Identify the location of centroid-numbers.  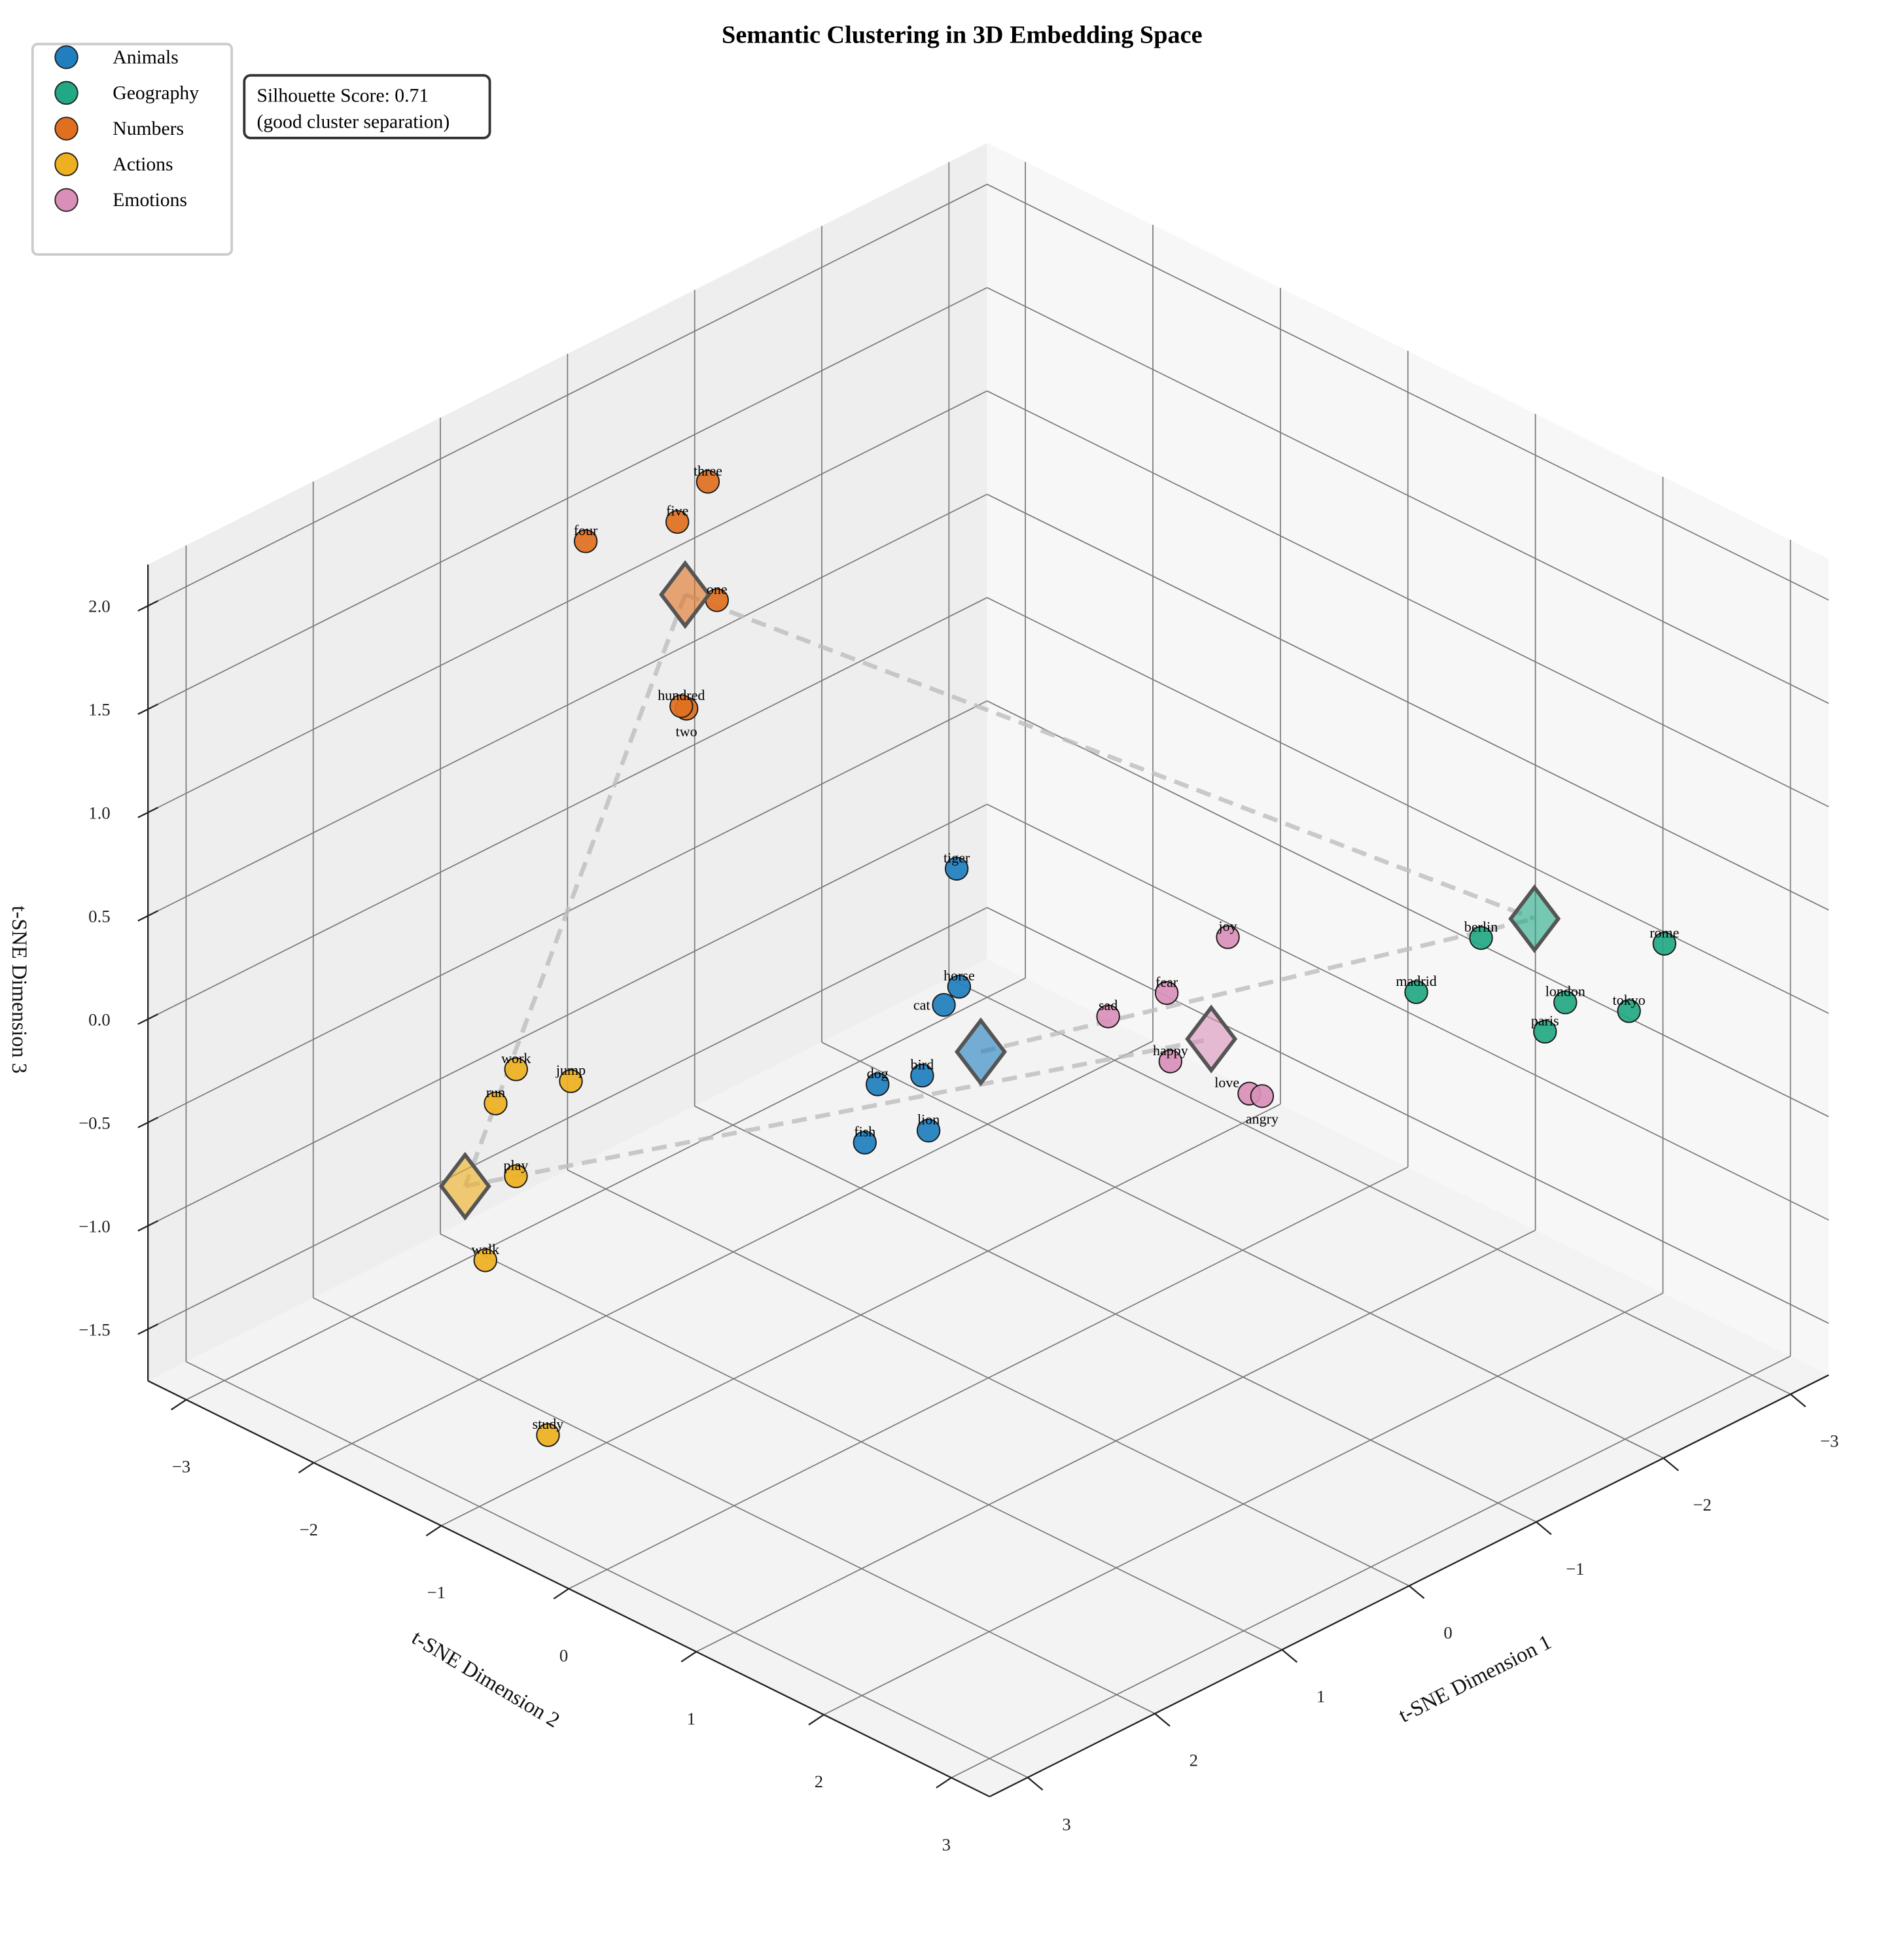
(685, 595).